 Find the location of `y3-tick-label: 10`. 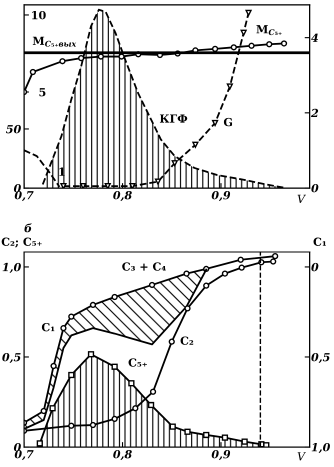

y3-tick-label: 10 is located at coordinates (39, 15).